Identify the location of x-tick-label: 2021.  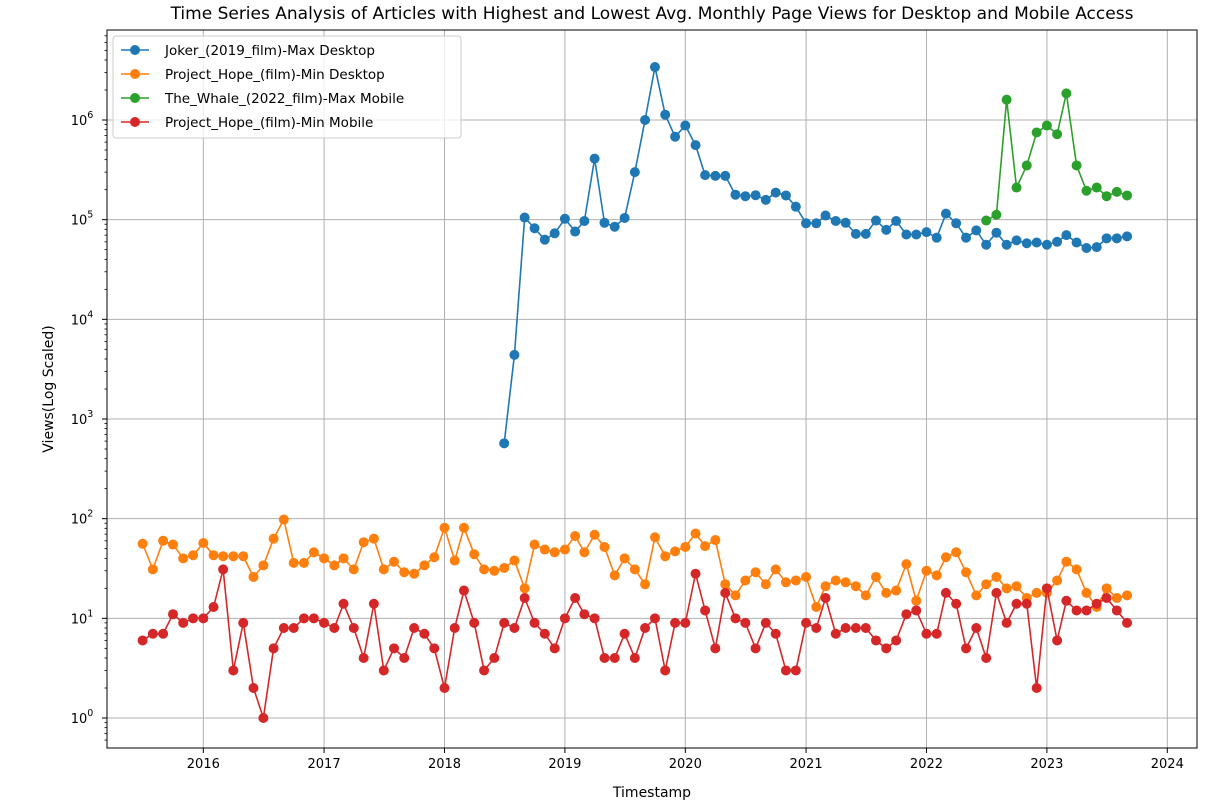
(806, 764).